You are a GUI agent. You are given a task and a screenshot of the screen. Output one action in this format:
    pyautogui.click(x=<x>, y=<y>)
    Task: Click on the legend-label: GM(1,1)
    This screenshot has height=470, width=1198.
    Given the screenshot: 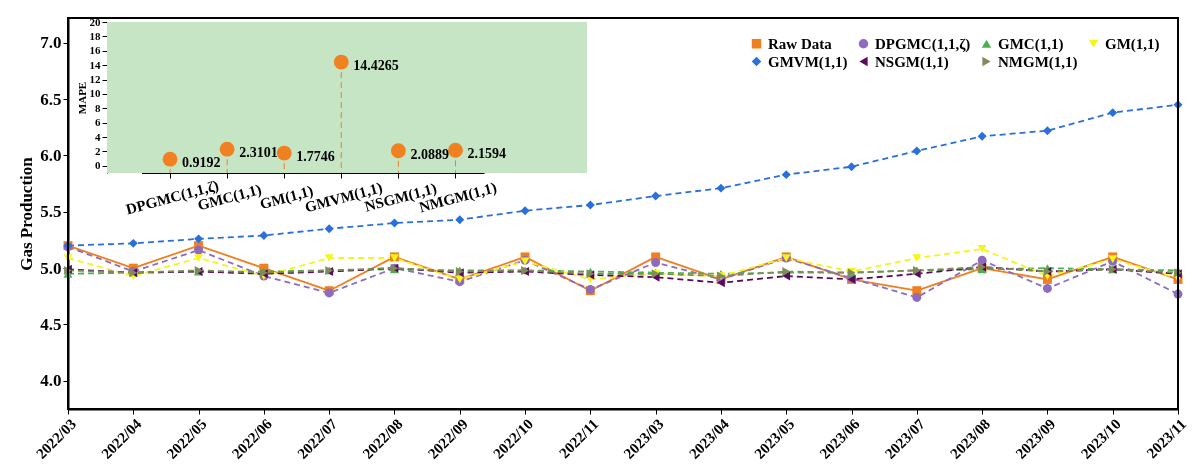 What is the action you would take?
    pyautogui.click(x=1132, y=44)
    